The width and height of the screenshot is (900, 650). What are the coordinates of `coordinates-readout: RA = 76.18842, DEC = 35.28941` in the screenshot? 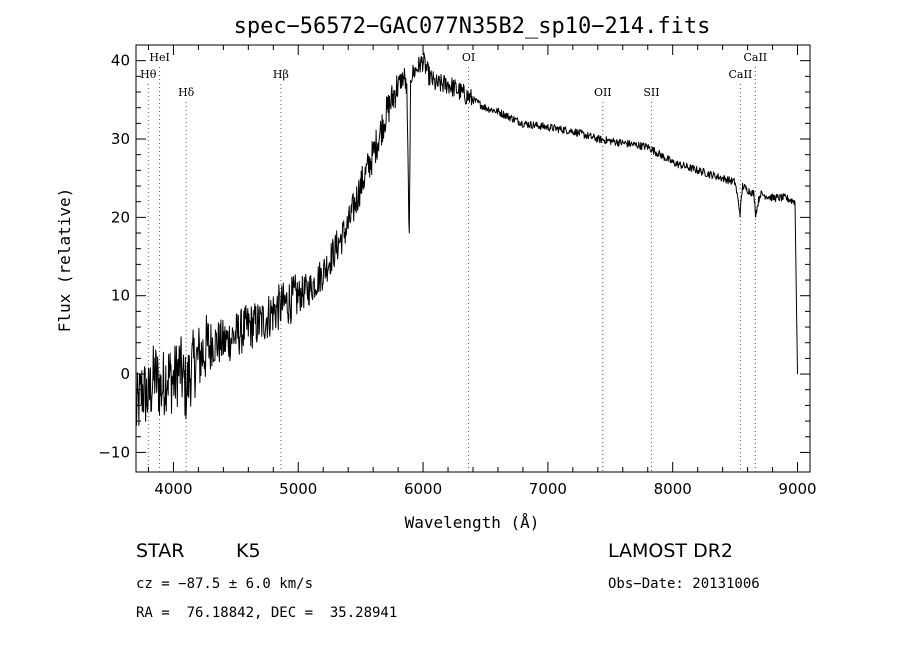 It's located at (267, 613).